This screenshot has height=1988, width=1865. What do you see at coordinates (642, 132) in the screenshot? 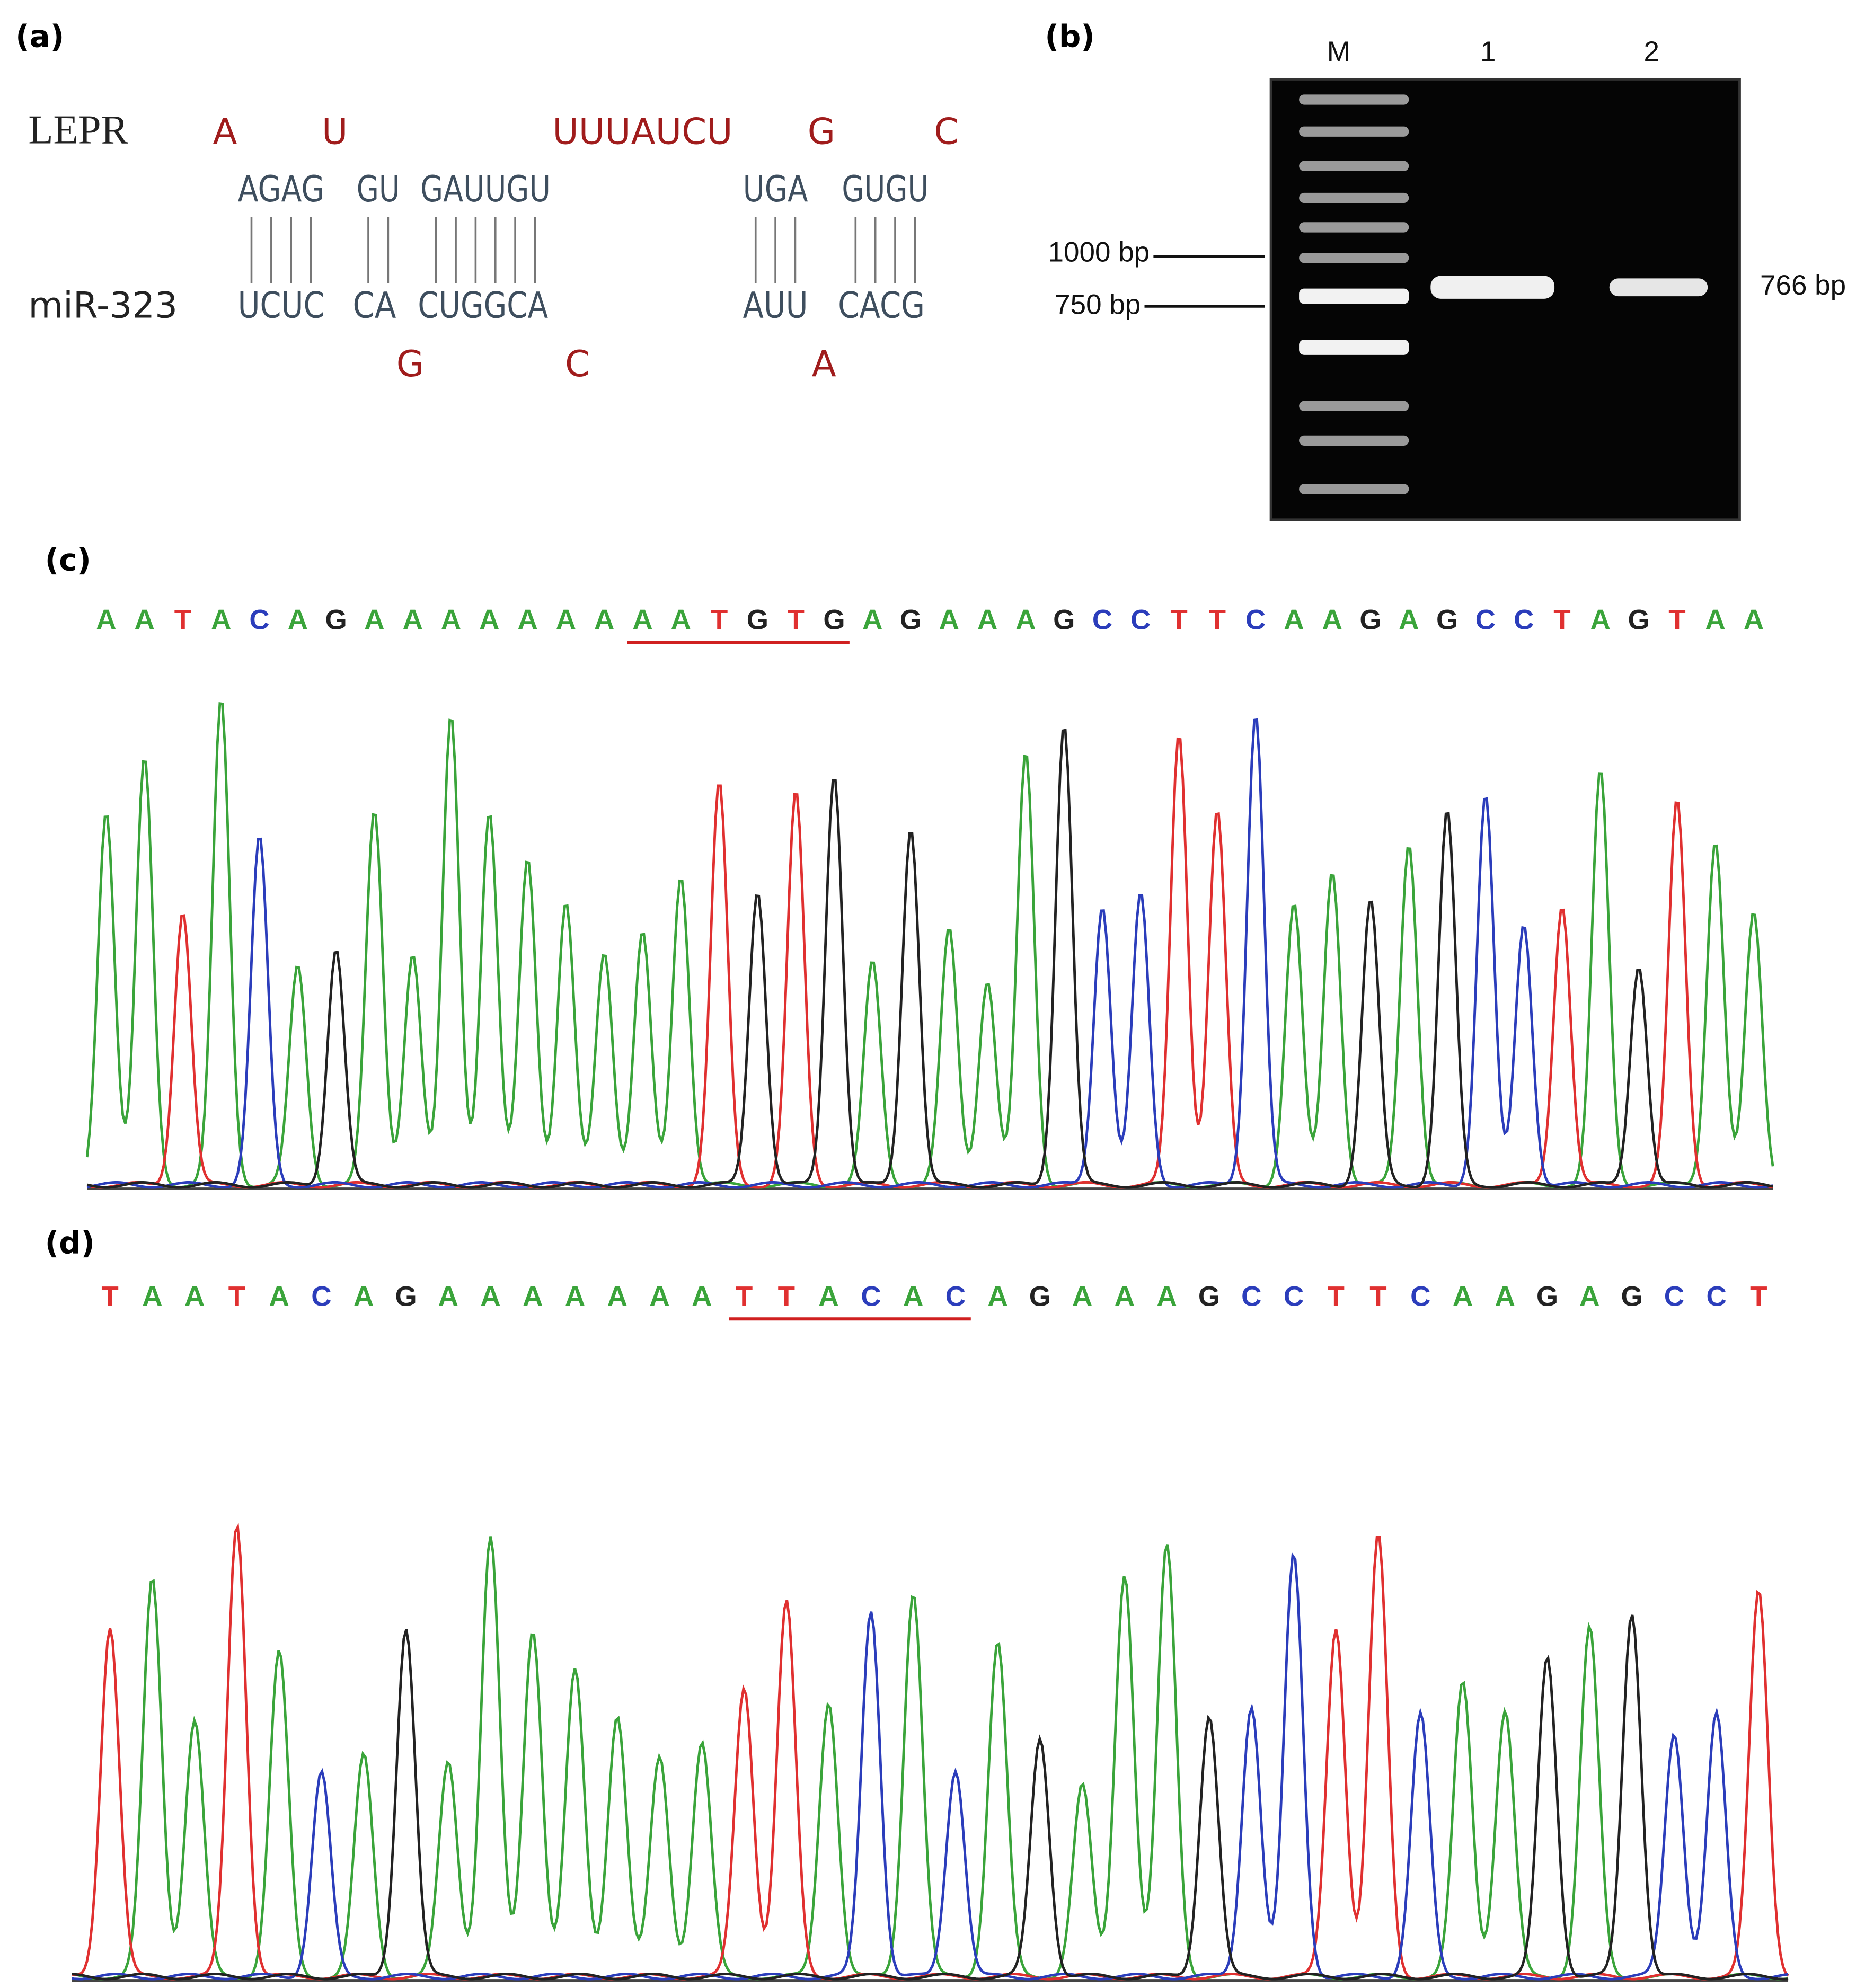
I see `unpaired-base: UUUAUCU` at bounding box center [642, 132].